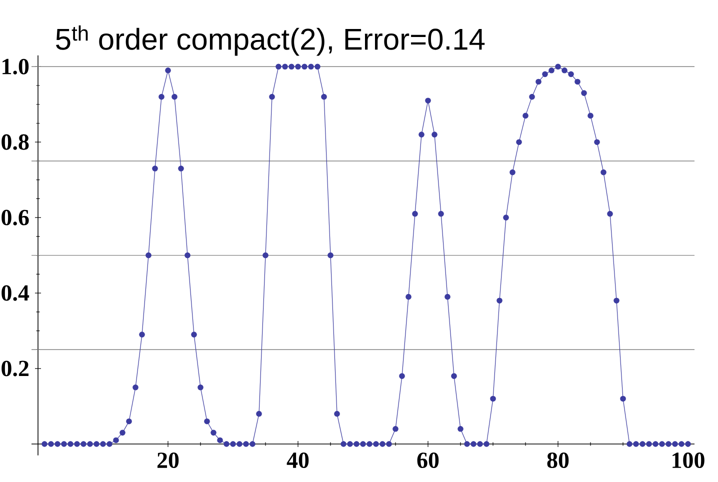  Describe the element at coordinates (168, 460) in the screenshot. I see `x-tick-label: 20` at that location.